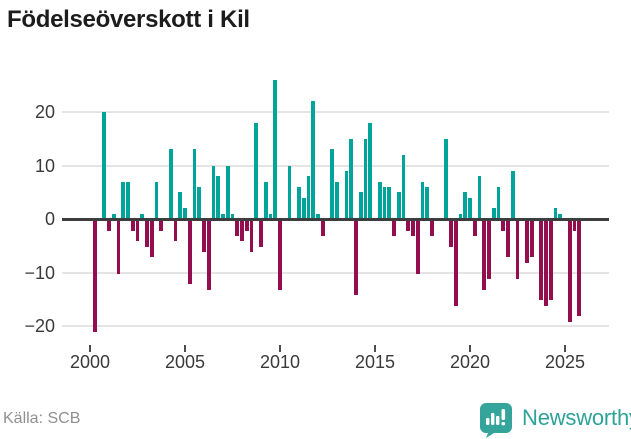 The width and height of the screenshot is (631, 439). What do you see at coordinates (275, 149) in the screenshot?
I see `bar-q39` at bounding box center [275, 149].